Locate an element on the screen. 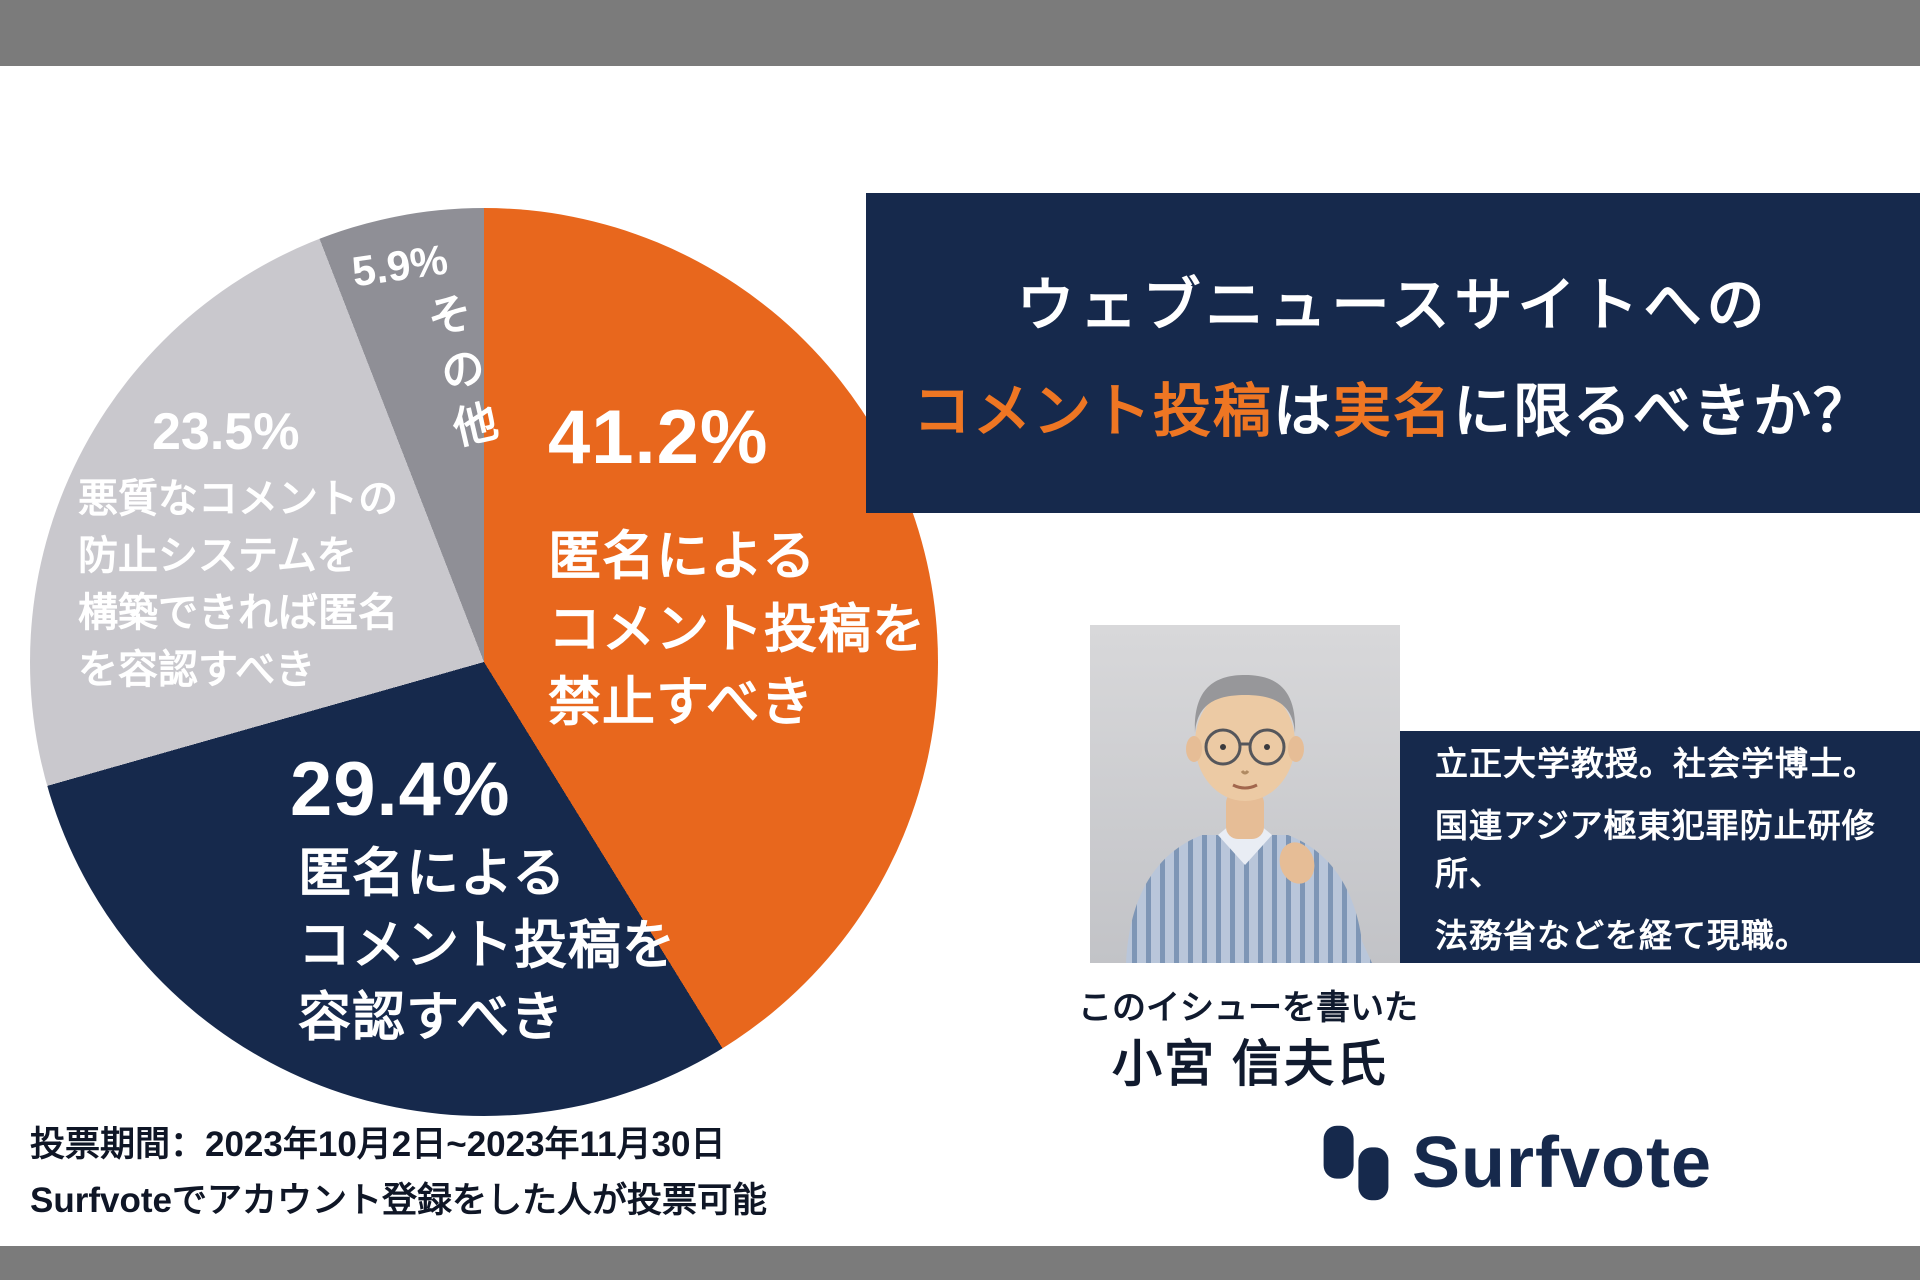 The width and height of the screenshot is (1920, 1280). author-photo is located at coordinates (1245, 794).